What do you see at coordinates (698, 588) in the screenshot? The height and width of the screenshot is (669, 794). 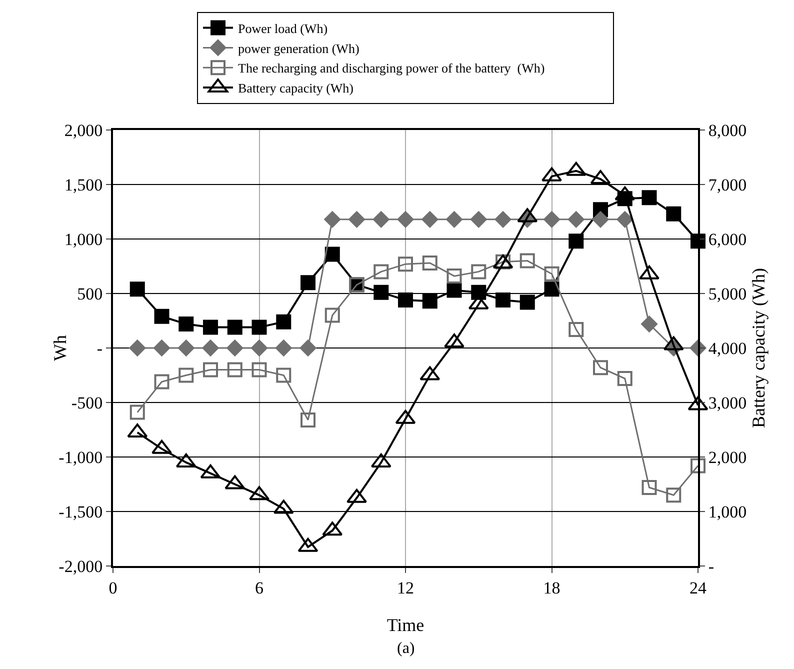 I see `x-tick-label: 24` at bounding box center [698, 588].